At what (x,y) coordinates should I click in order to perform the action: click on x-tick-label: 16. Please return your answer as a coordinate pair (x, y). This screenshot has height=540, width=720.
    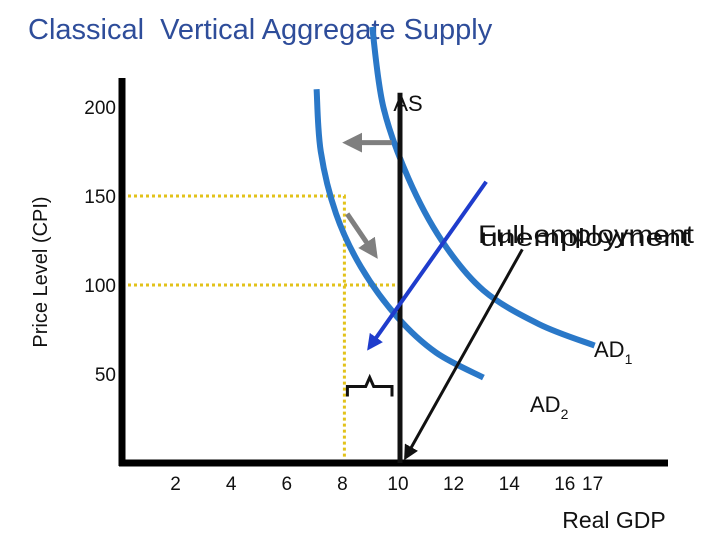
    Looking at the image, I should click on (564, 484).